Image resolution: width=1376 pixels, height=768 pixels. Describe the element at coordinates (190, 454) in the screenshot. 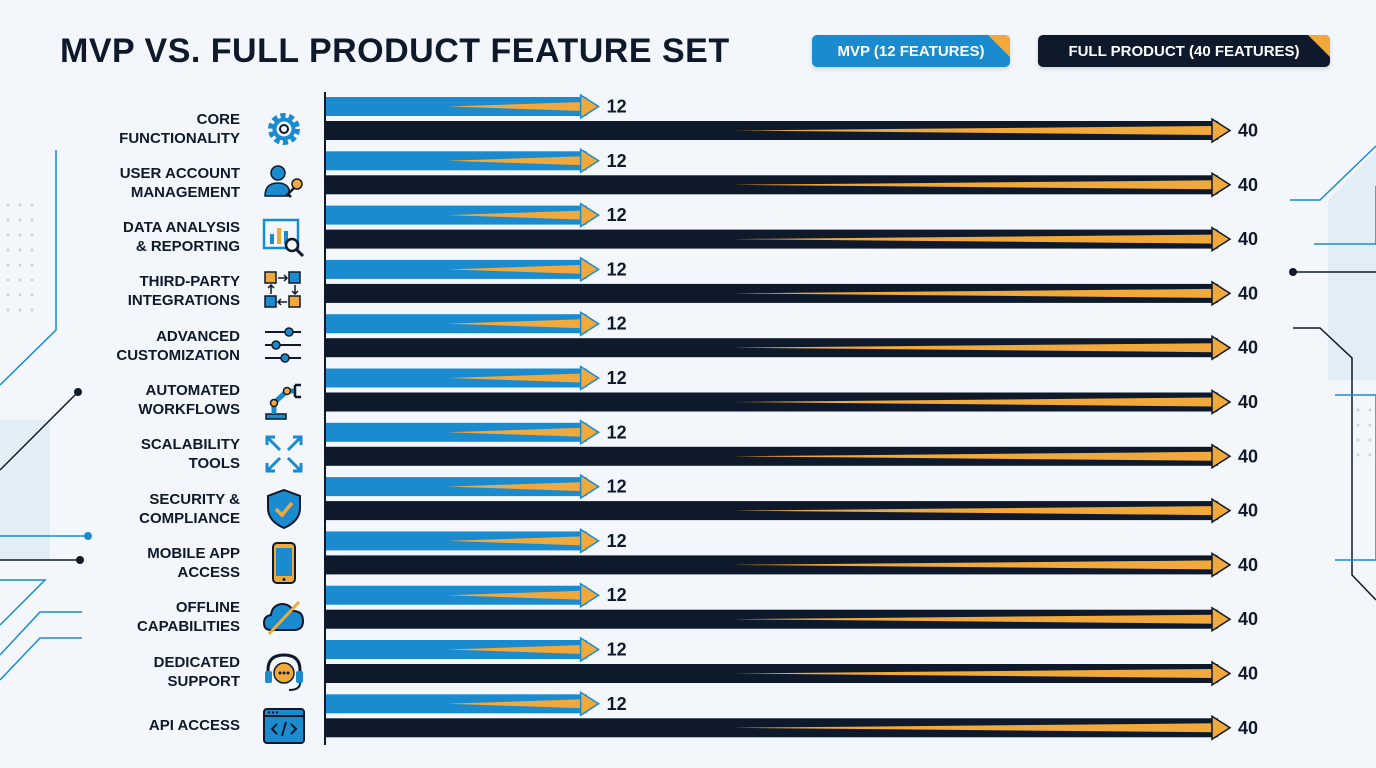

I see `category-label: SCALABILITY TOOLS` at that location.